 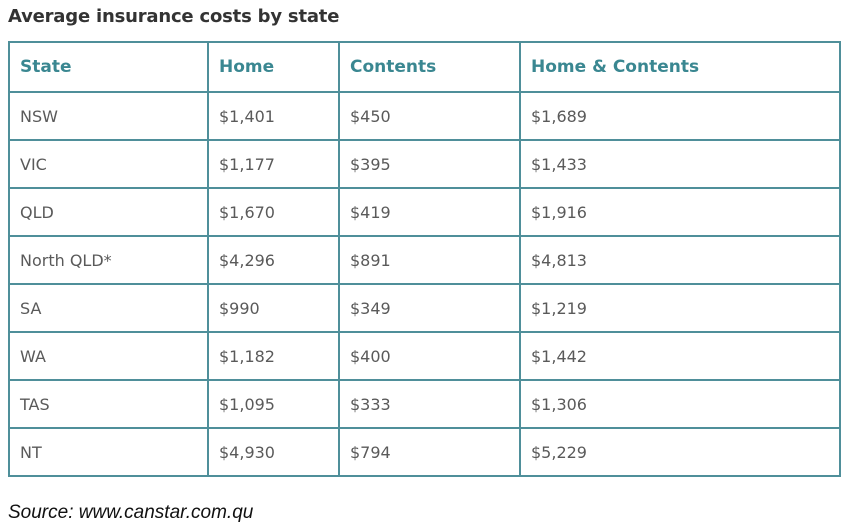 What do you see at coordinates (680, 404) in the screenshot?
I see `cell-home-and-contents: $1,306` at bounding box center [680, 404].